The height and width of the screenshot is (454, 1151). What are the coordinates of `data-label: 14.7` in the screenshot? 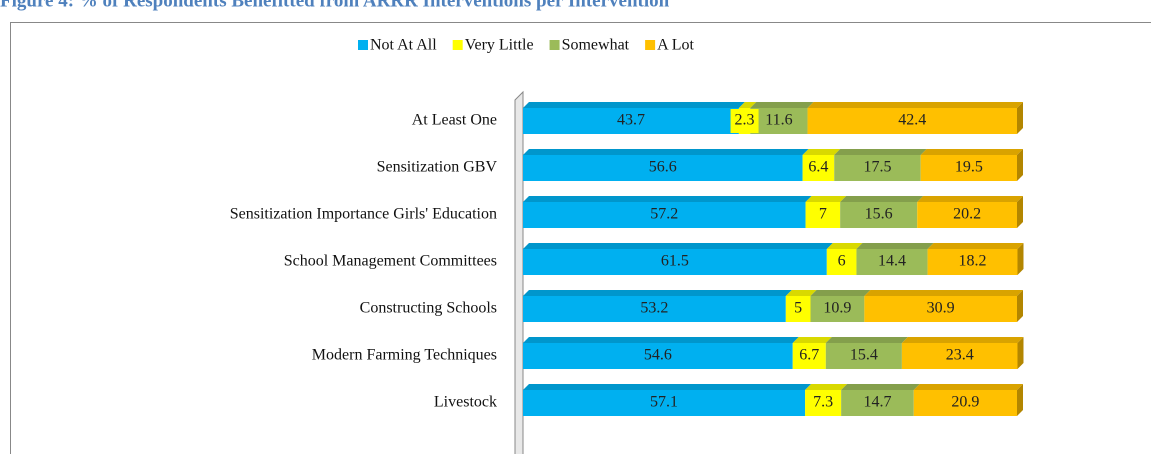 It's located at (877, 402).